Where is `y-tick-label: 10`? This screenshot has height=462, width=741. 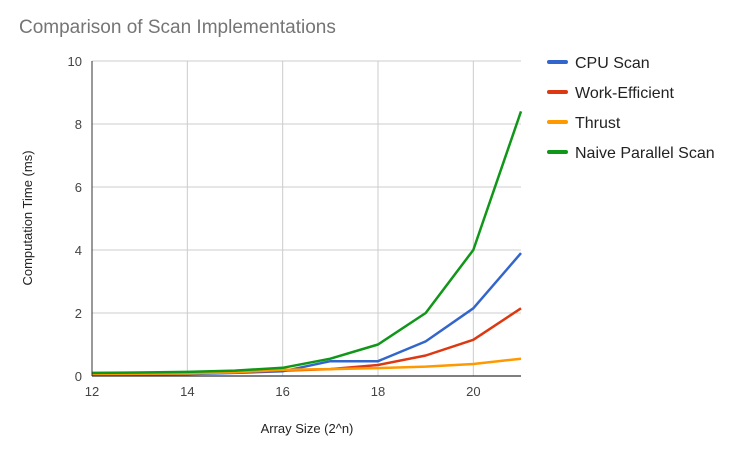 y-tick-label: 10 is located at coordinates (75, 61).